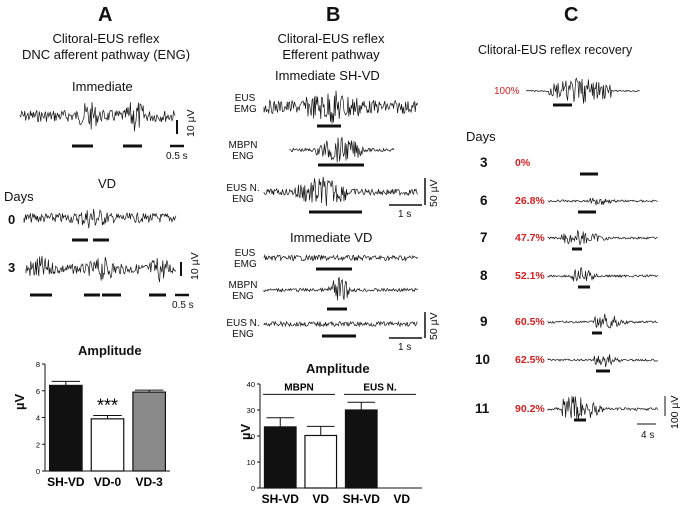 The width and height of the screenshot is (685, 515). I want to click on panel-c-pct-day-11: 90.2%, so click(530, 409).